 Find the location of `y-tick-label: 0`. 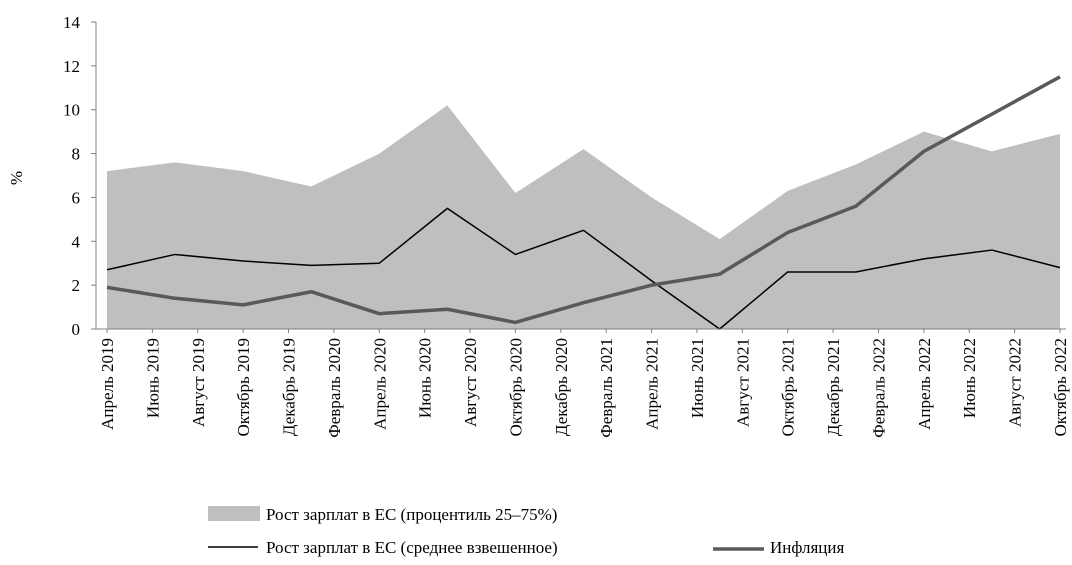

y-tick-label: 0 is located at coordinates (76, 329).